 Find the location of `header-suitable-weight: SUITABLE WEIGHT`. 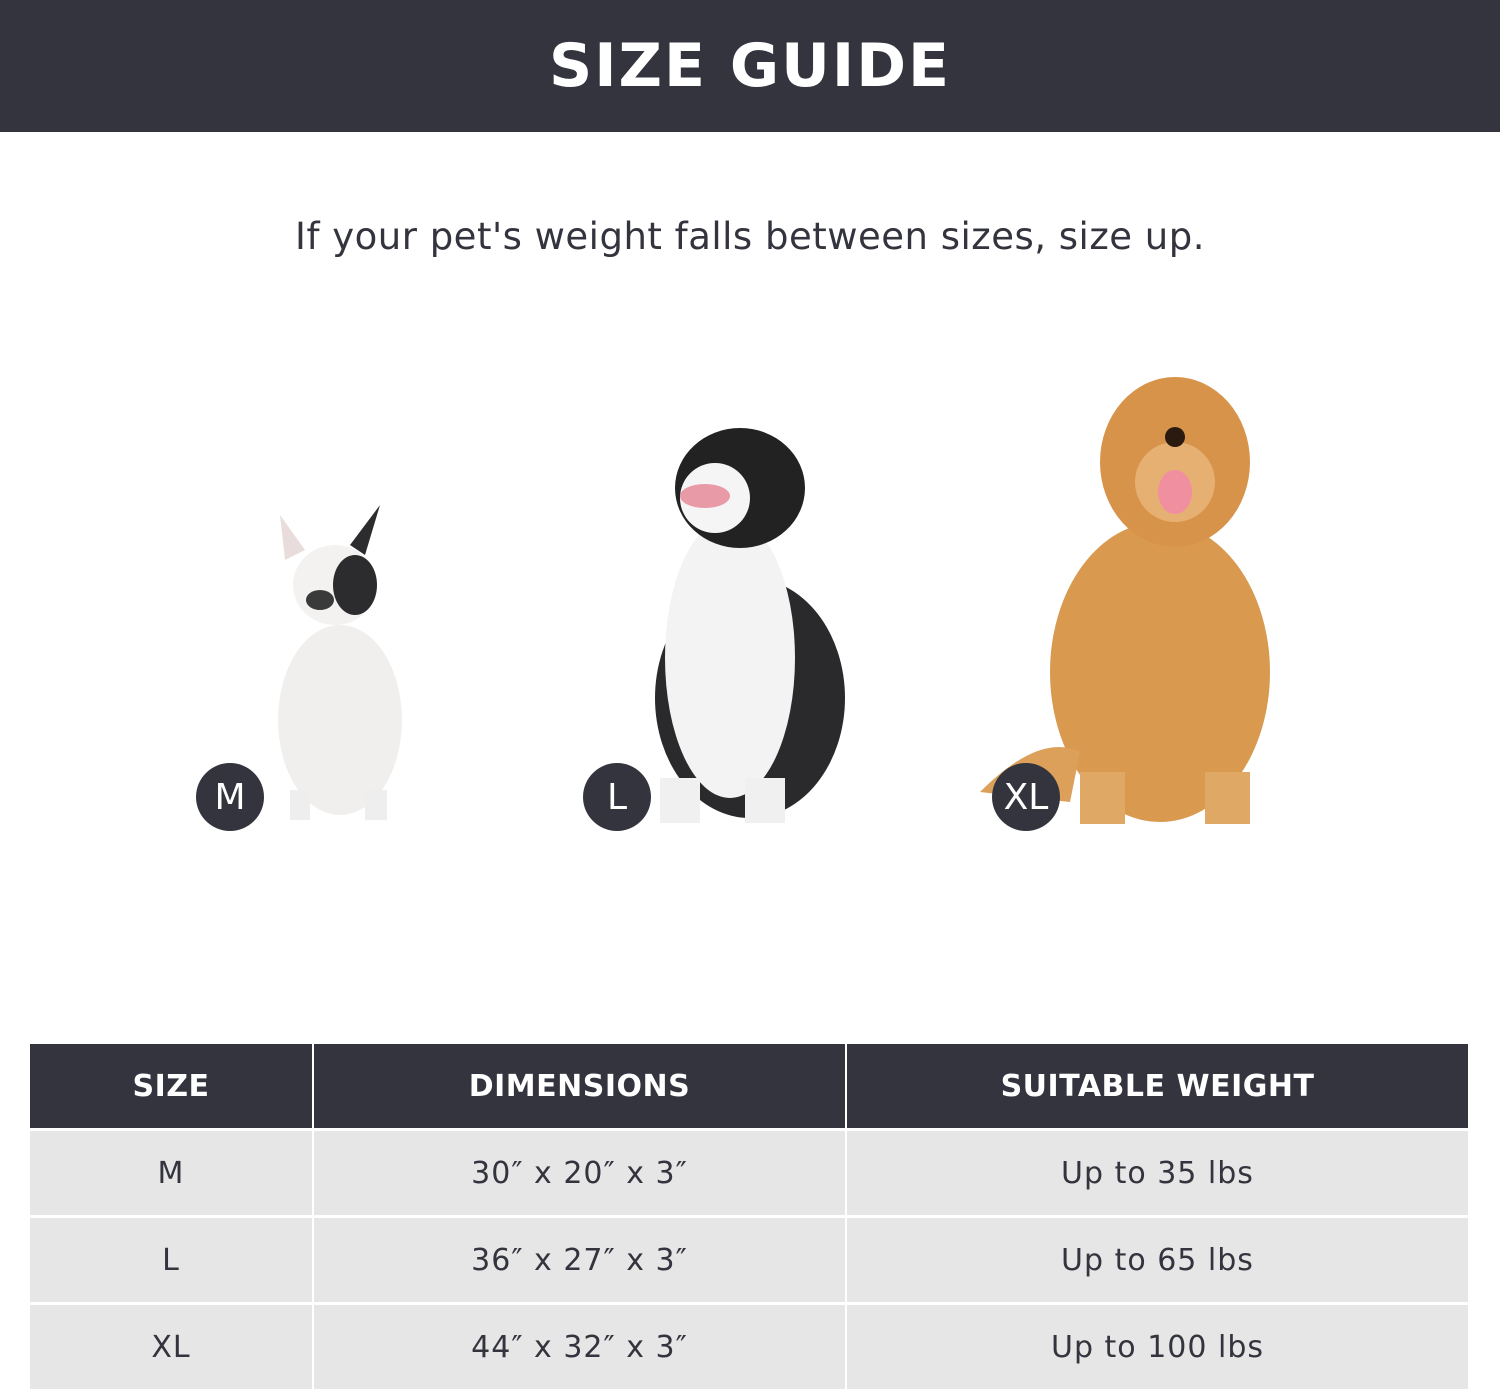

header-suitable-weight: SUITABLE WEIGHT is located at coordinates (1157, 1087).